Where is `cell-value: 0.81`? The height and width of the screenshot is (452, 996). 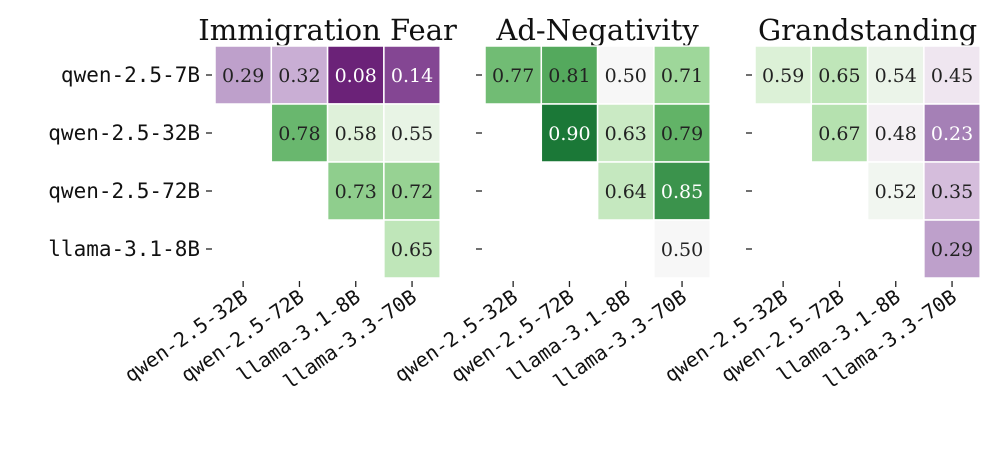
cell-value: 0.81 is located at coordinates (569, 76).